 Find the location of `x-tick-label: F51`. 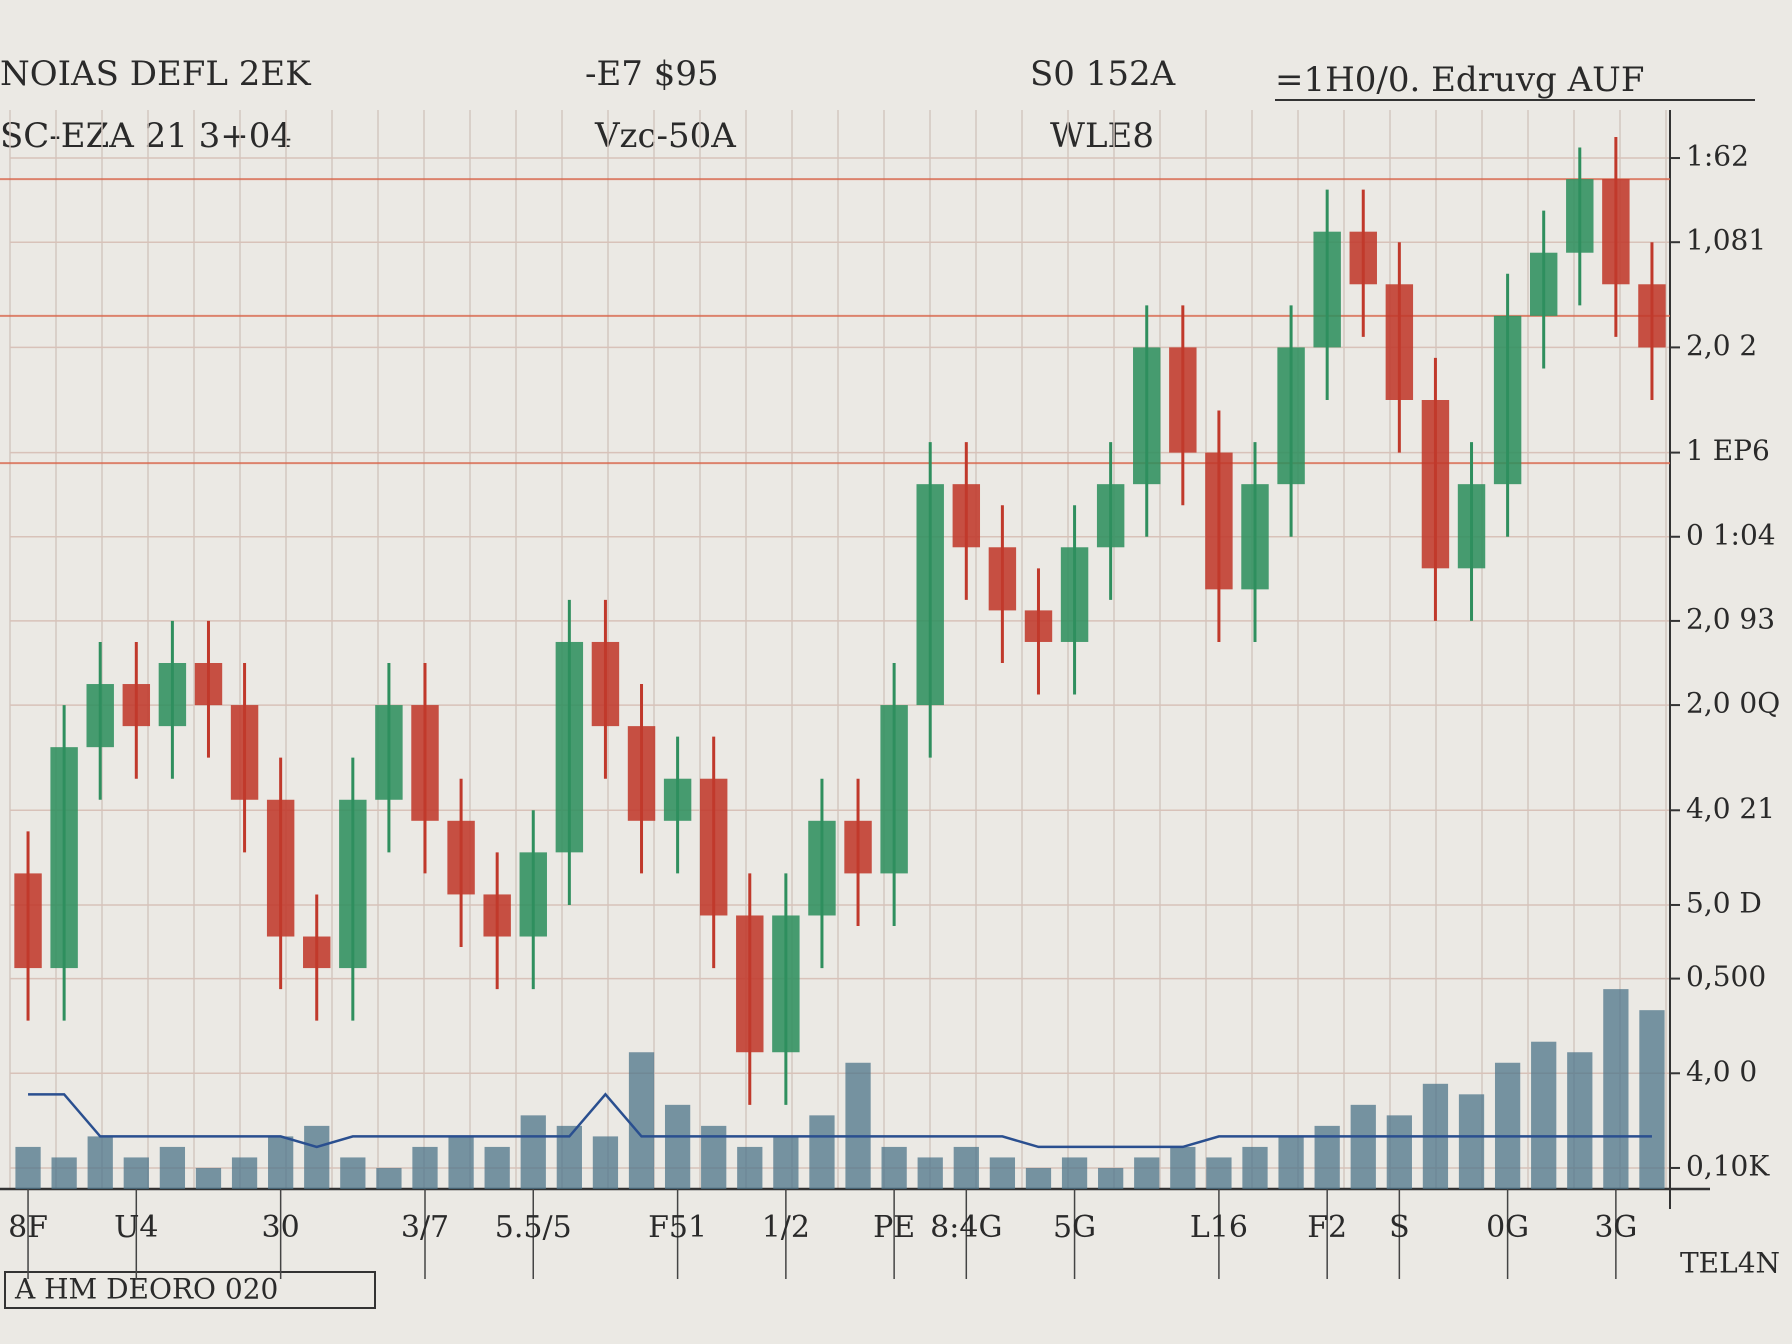

x-tick-label: F51 is located at coordinates (677, 1227).